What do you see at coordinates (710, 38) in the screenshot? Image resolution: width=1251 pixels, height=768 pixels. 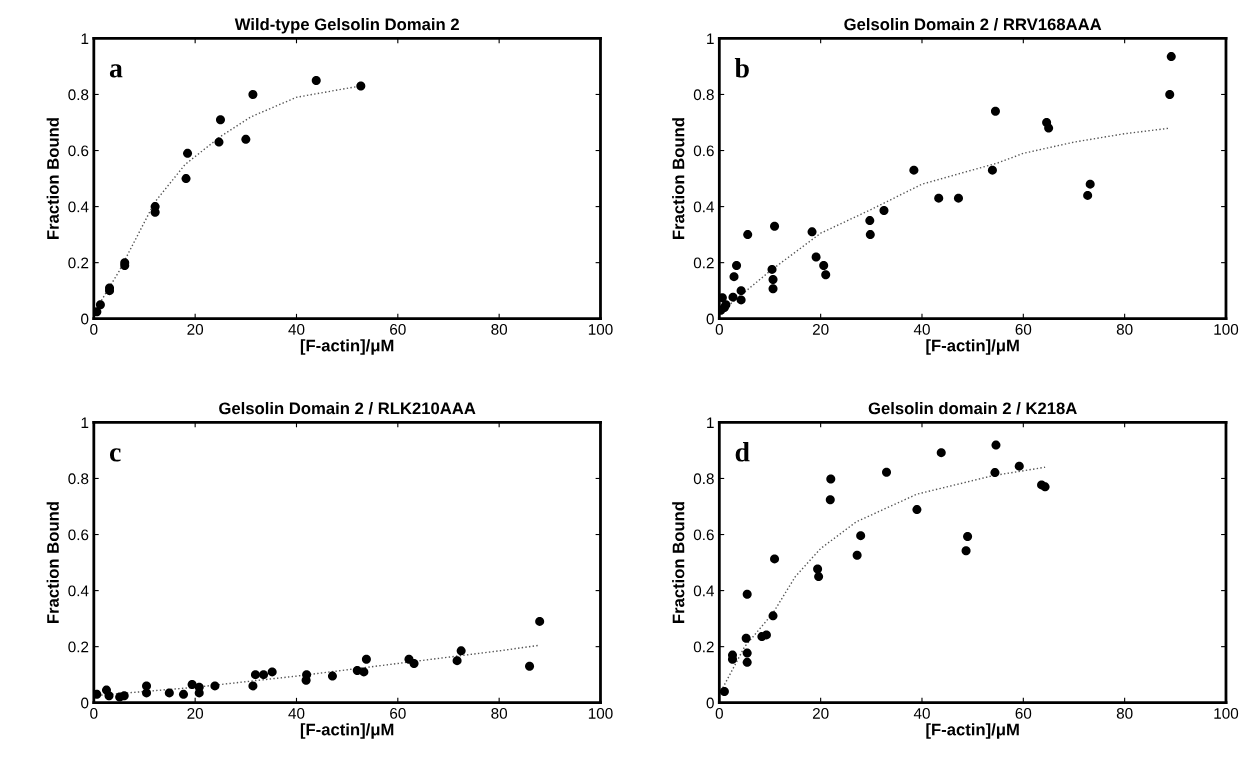 I see `y-tick-label: 1` at bounding box center [710, 38].